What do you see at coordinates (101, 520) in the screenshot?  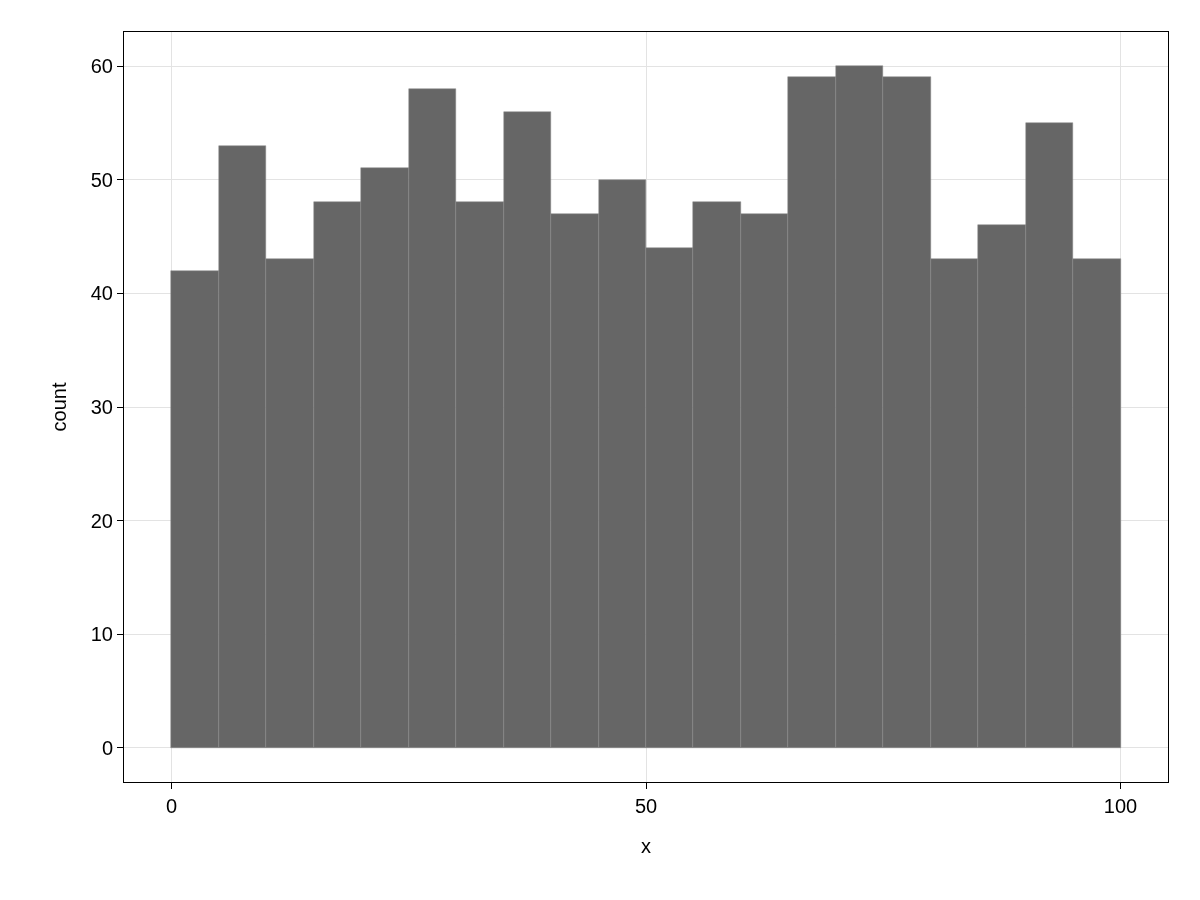 I see `y-tick-label: 20` at bounding box center [101, 520].